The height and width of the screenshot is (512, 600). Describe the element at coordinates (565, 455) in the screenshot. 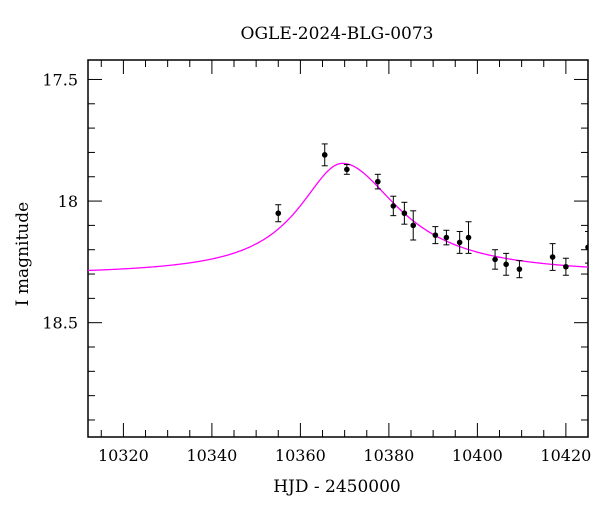

I see `x-tick-label: 10420` at that location.